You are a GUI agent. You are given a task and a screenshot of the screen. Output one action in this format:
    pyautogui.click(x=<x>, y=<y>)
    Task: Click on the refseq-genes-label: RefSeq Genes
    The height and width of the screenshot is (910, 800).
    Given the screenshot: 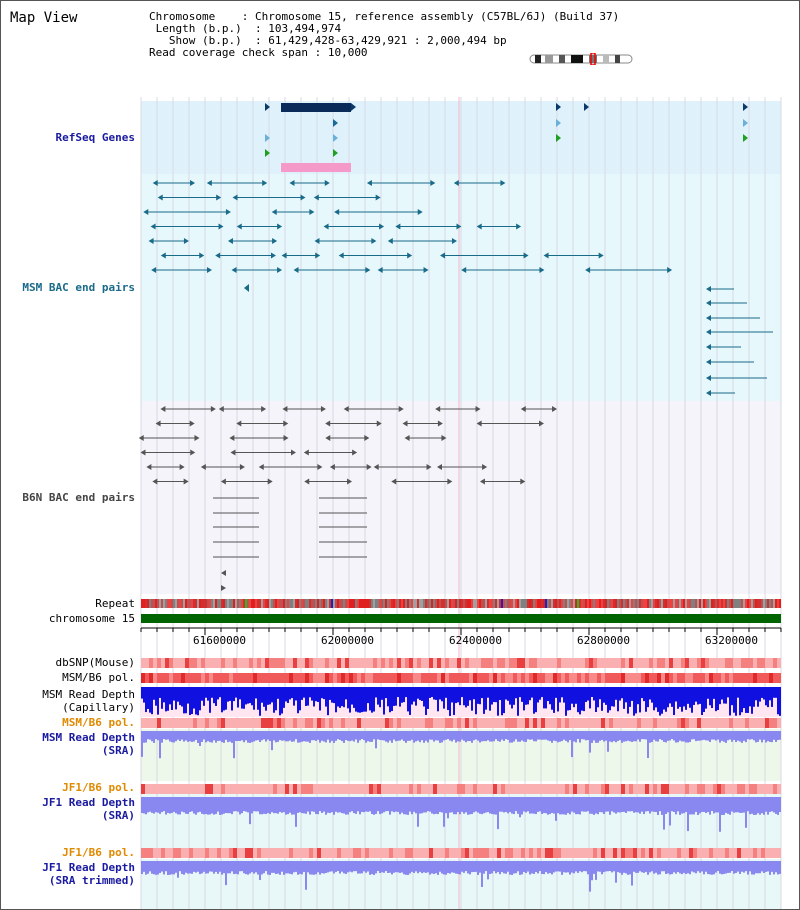 What is the action you would take?
    pyautogui.click(x=95, y=137)
    